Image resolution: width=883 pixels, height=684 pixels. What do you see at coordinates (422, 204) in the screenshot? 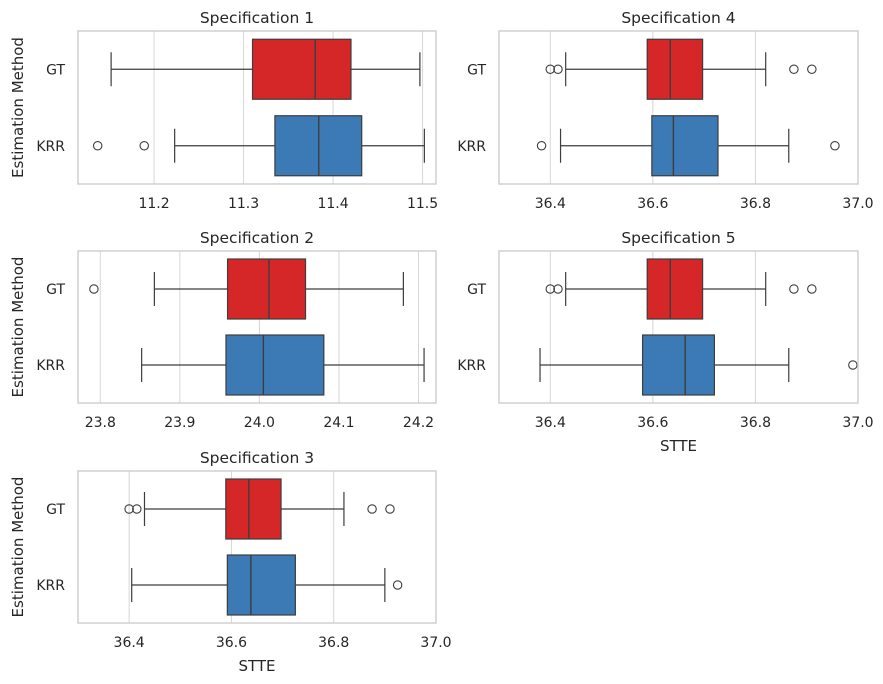
I see `x-tick-label: 11.5` at bounding box center [422, 204].